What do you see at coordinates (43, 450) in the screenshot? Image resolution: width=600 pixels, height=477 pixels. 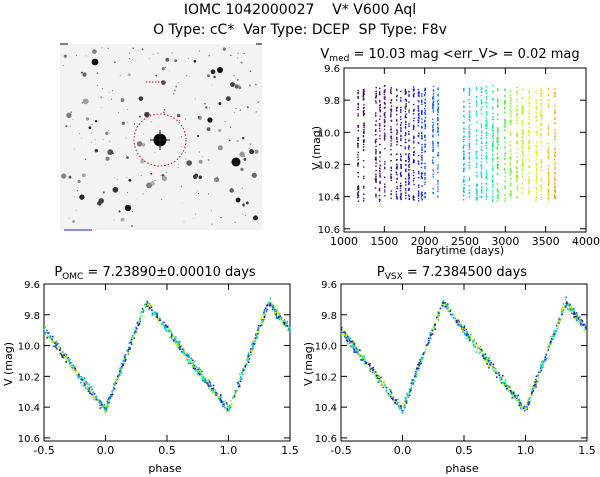 I see `phase-omc-xtick-label: -0.5` at bounding box center [43, 450].